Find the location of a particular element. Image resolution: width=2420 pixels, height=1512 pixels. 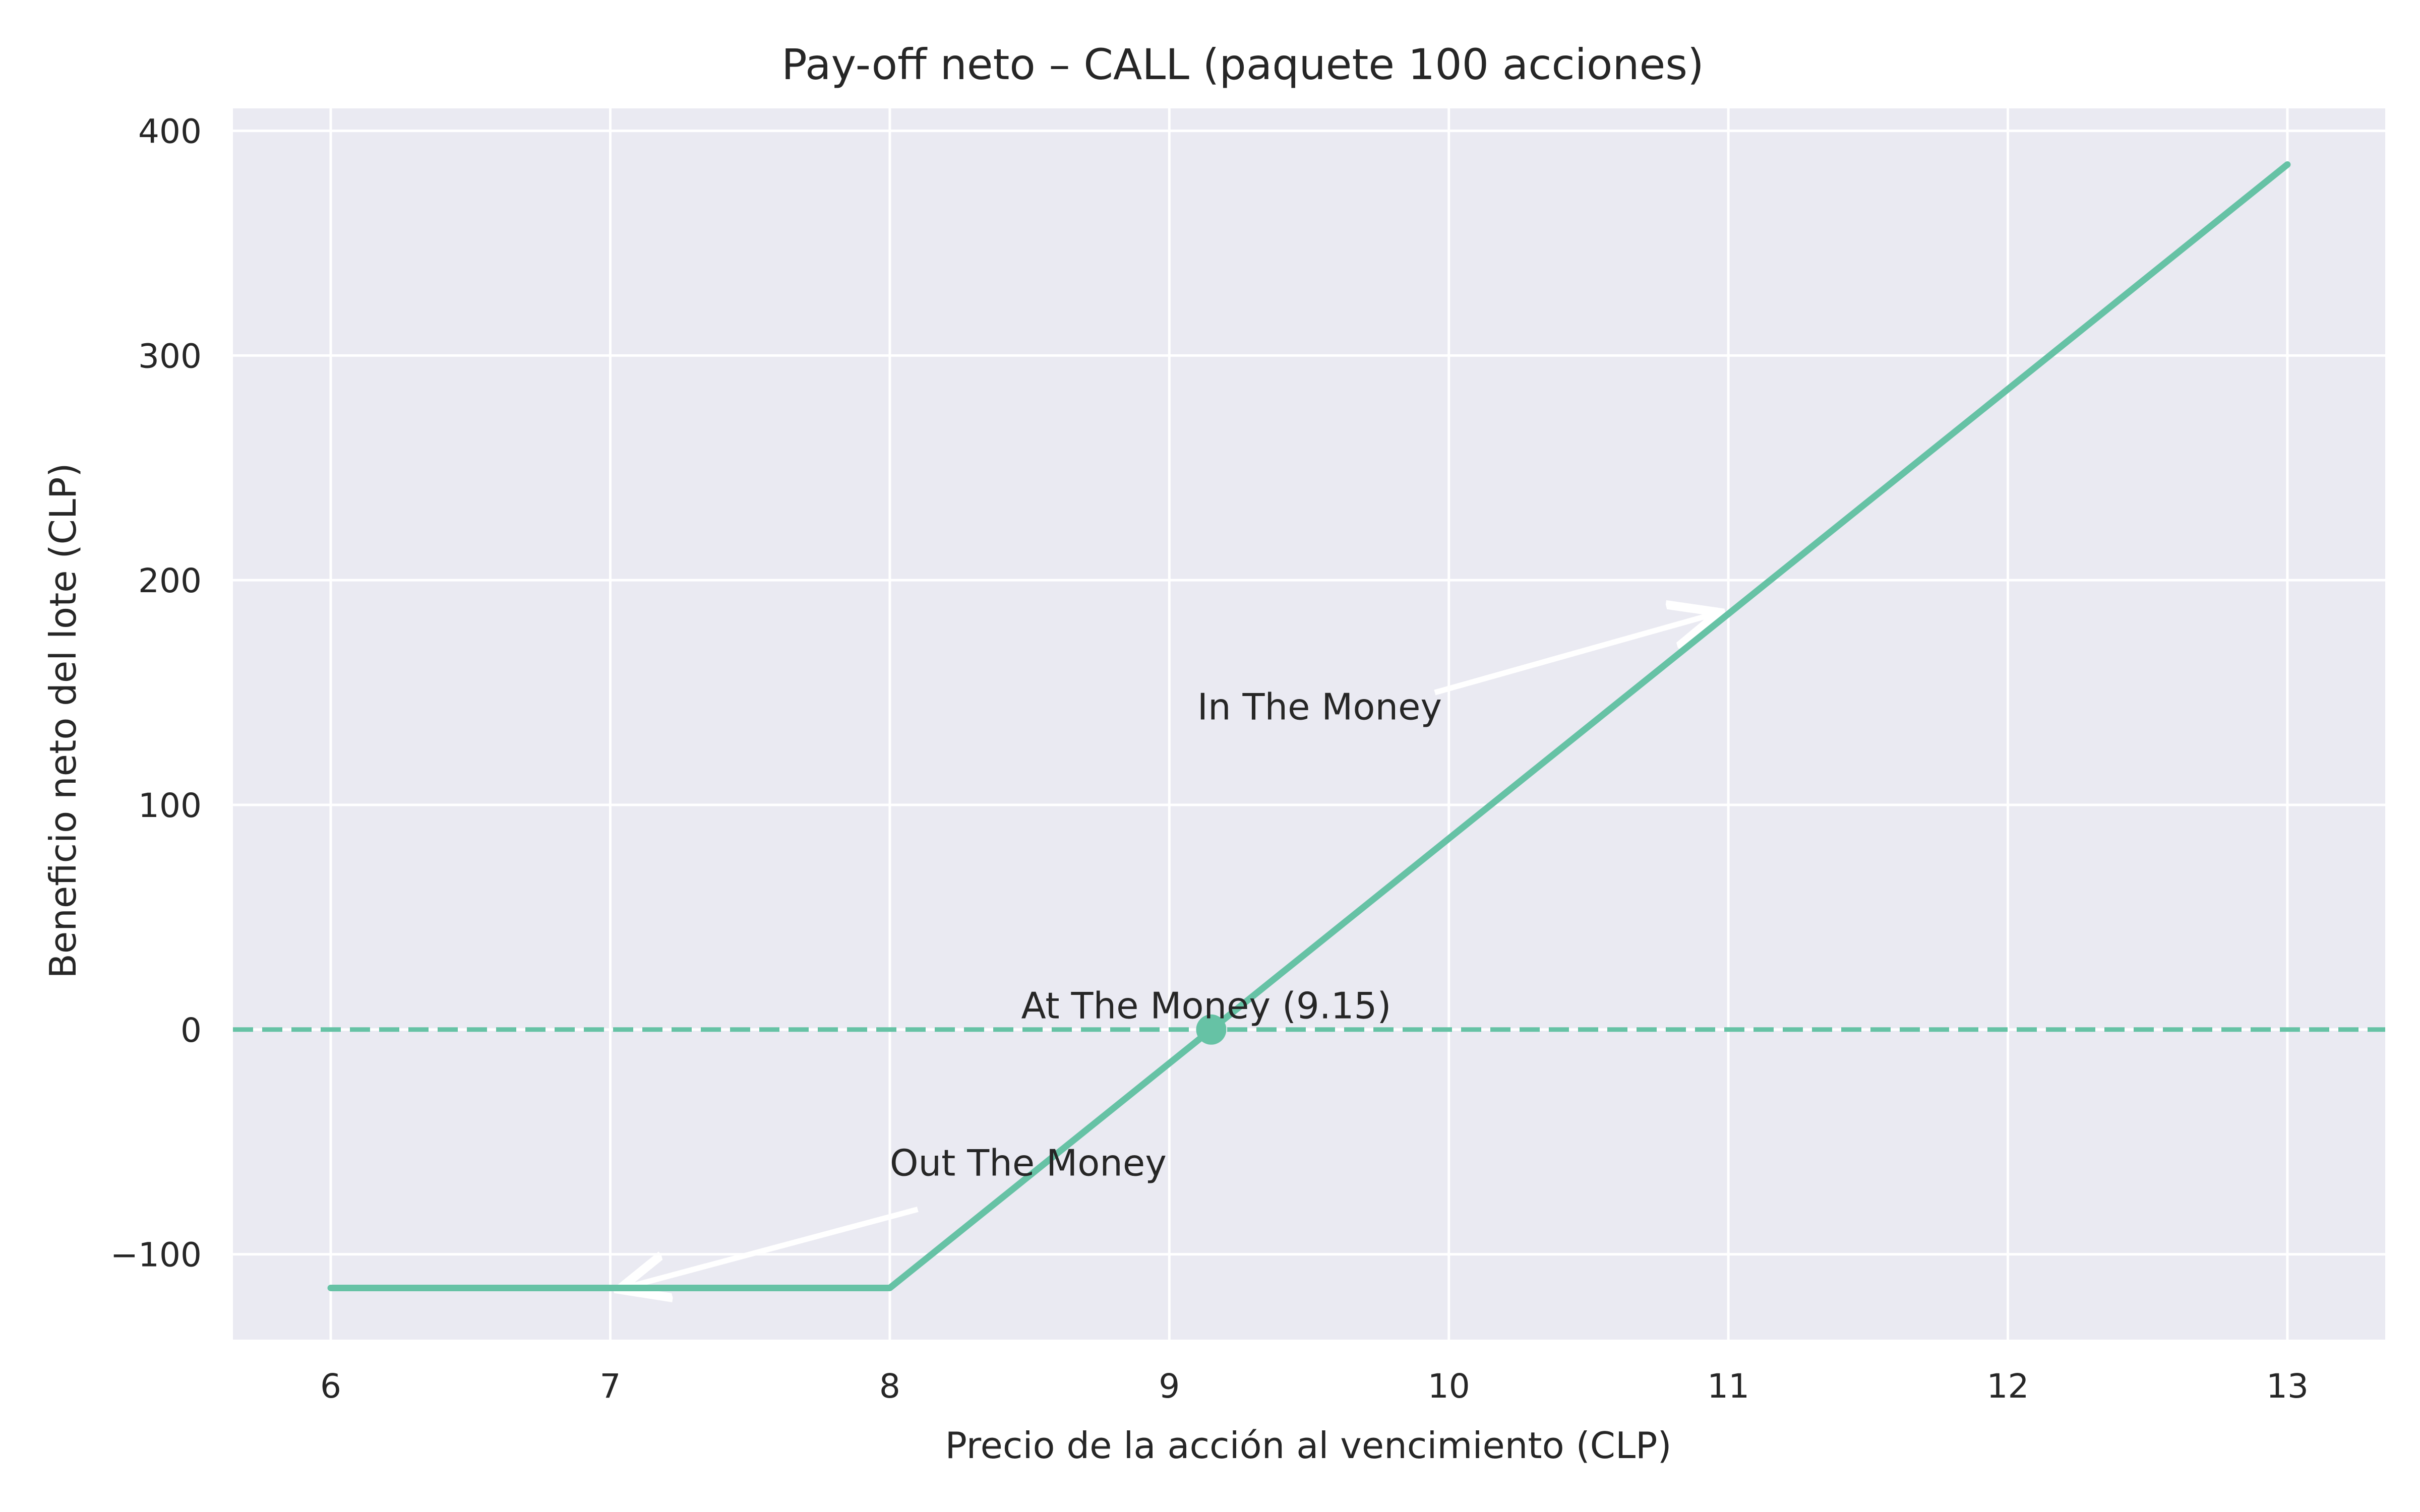

y-tick-label: 0 is located at coordinates (191, 1030).